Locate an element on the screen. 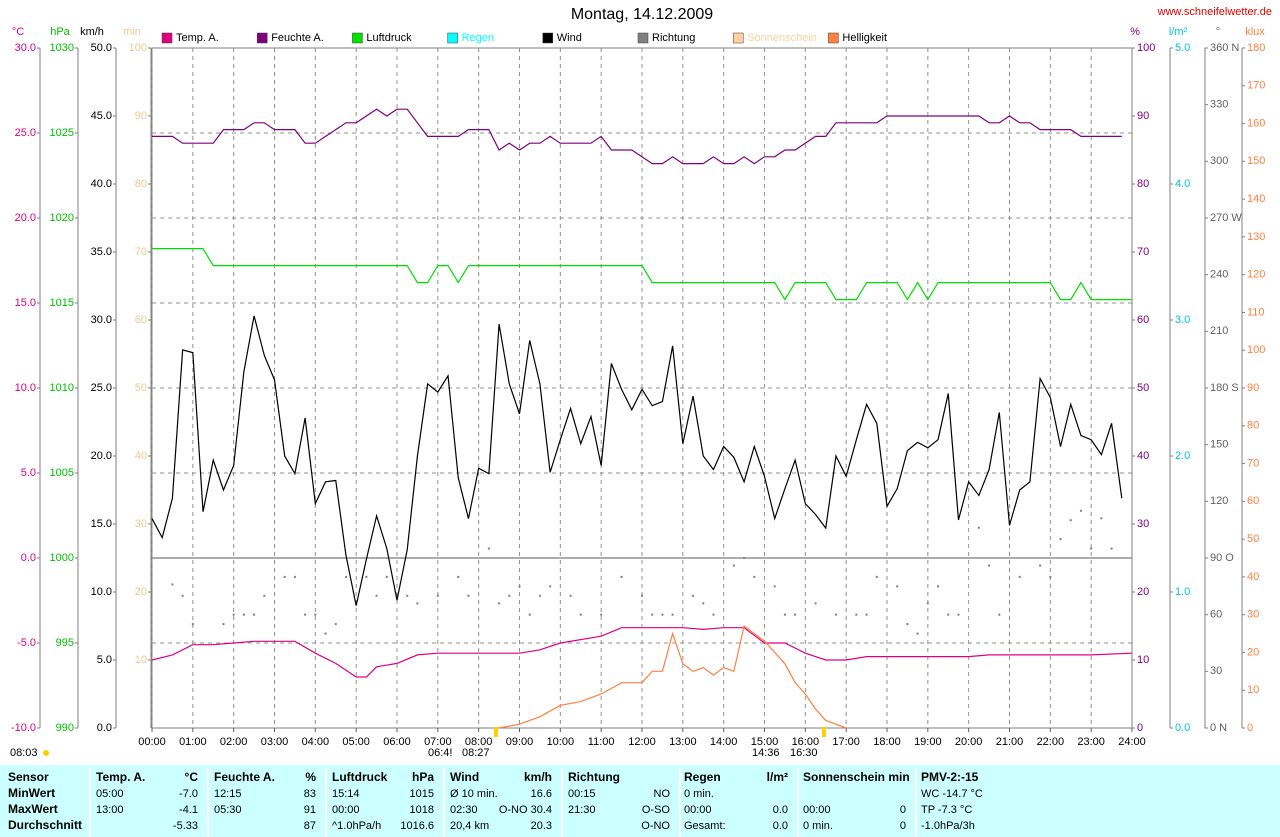 This screenshot has height=837, width=1280. y-tick-label: 60 is located at coordinates (1216, 615).